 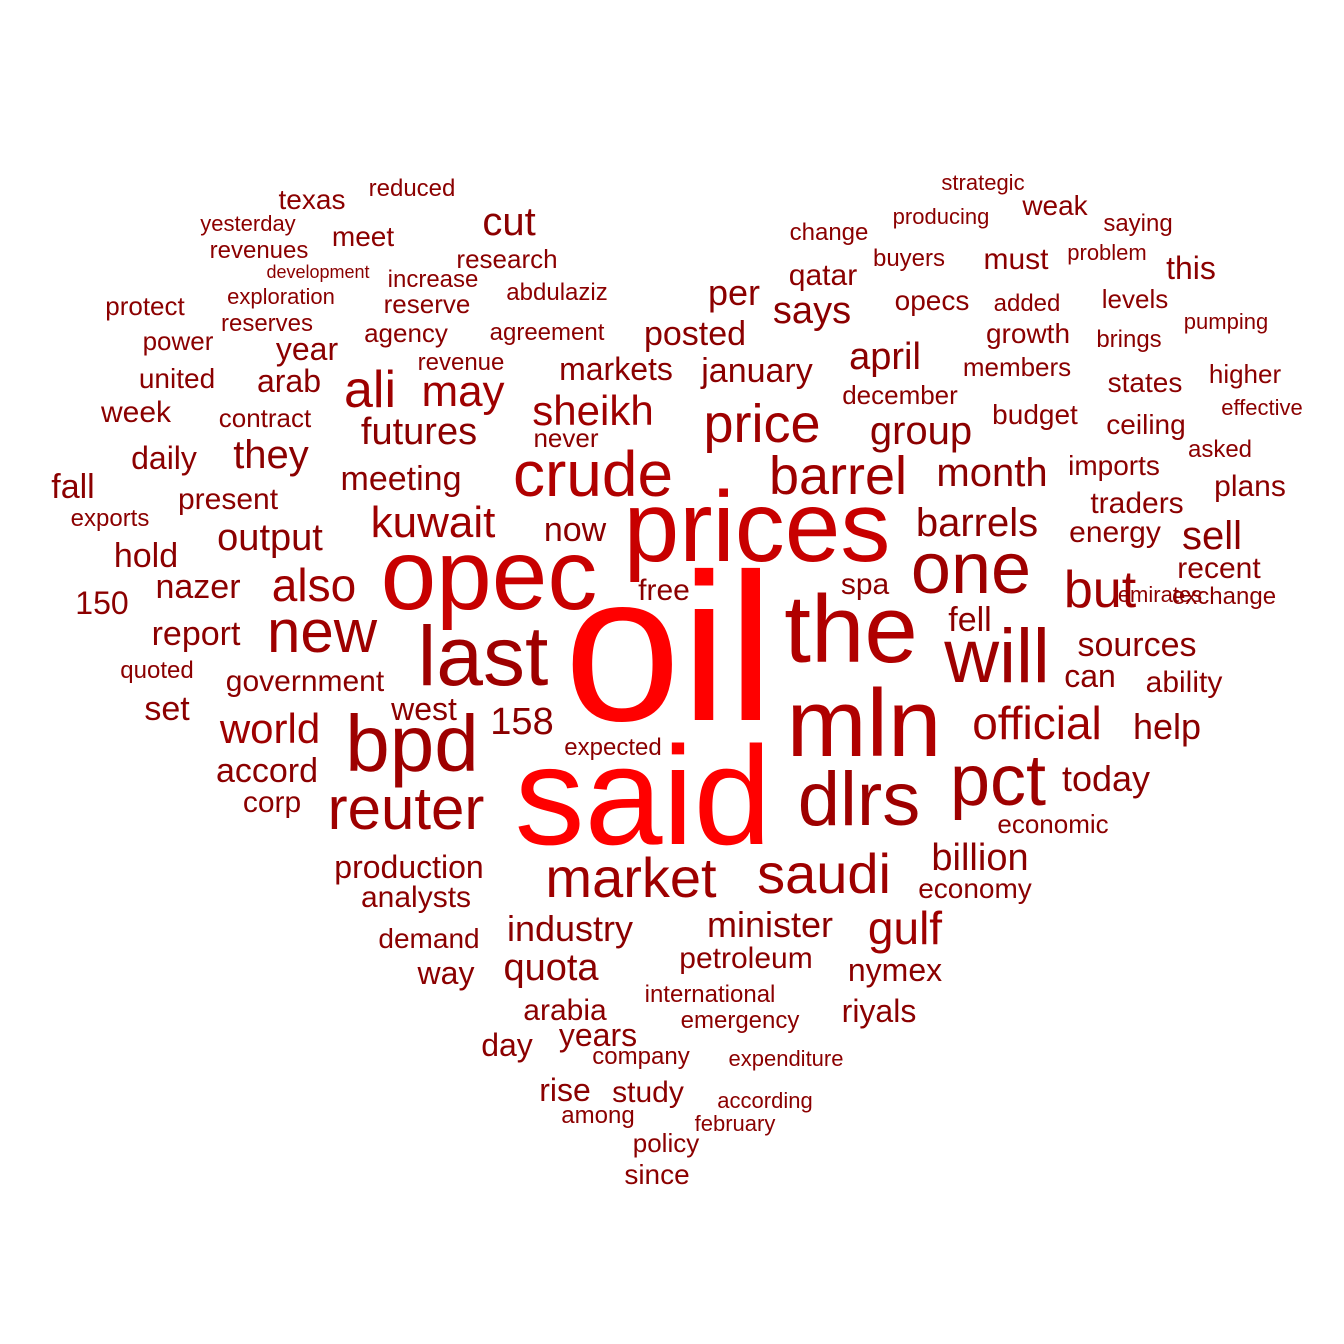 I want to click on word-meet: meet, so click(x=363, y=236).